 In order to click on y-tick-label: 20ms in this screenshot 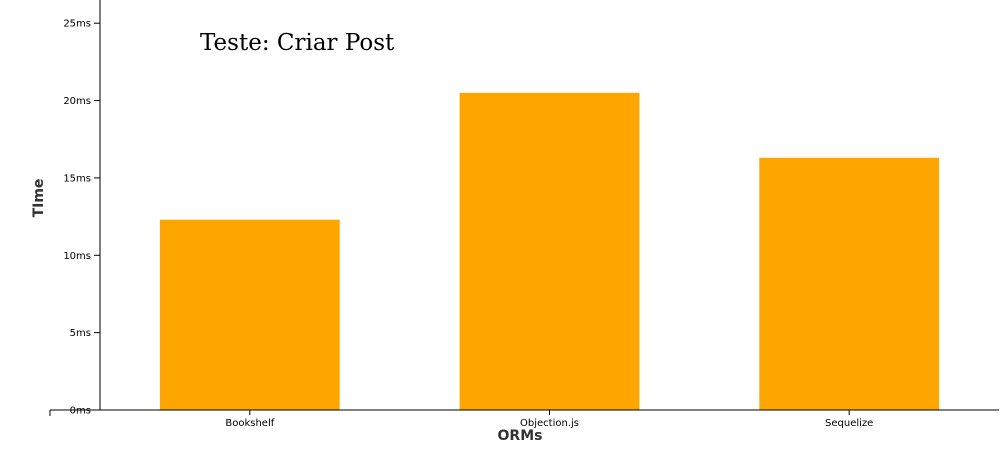, I will do `click(77, 101)`.